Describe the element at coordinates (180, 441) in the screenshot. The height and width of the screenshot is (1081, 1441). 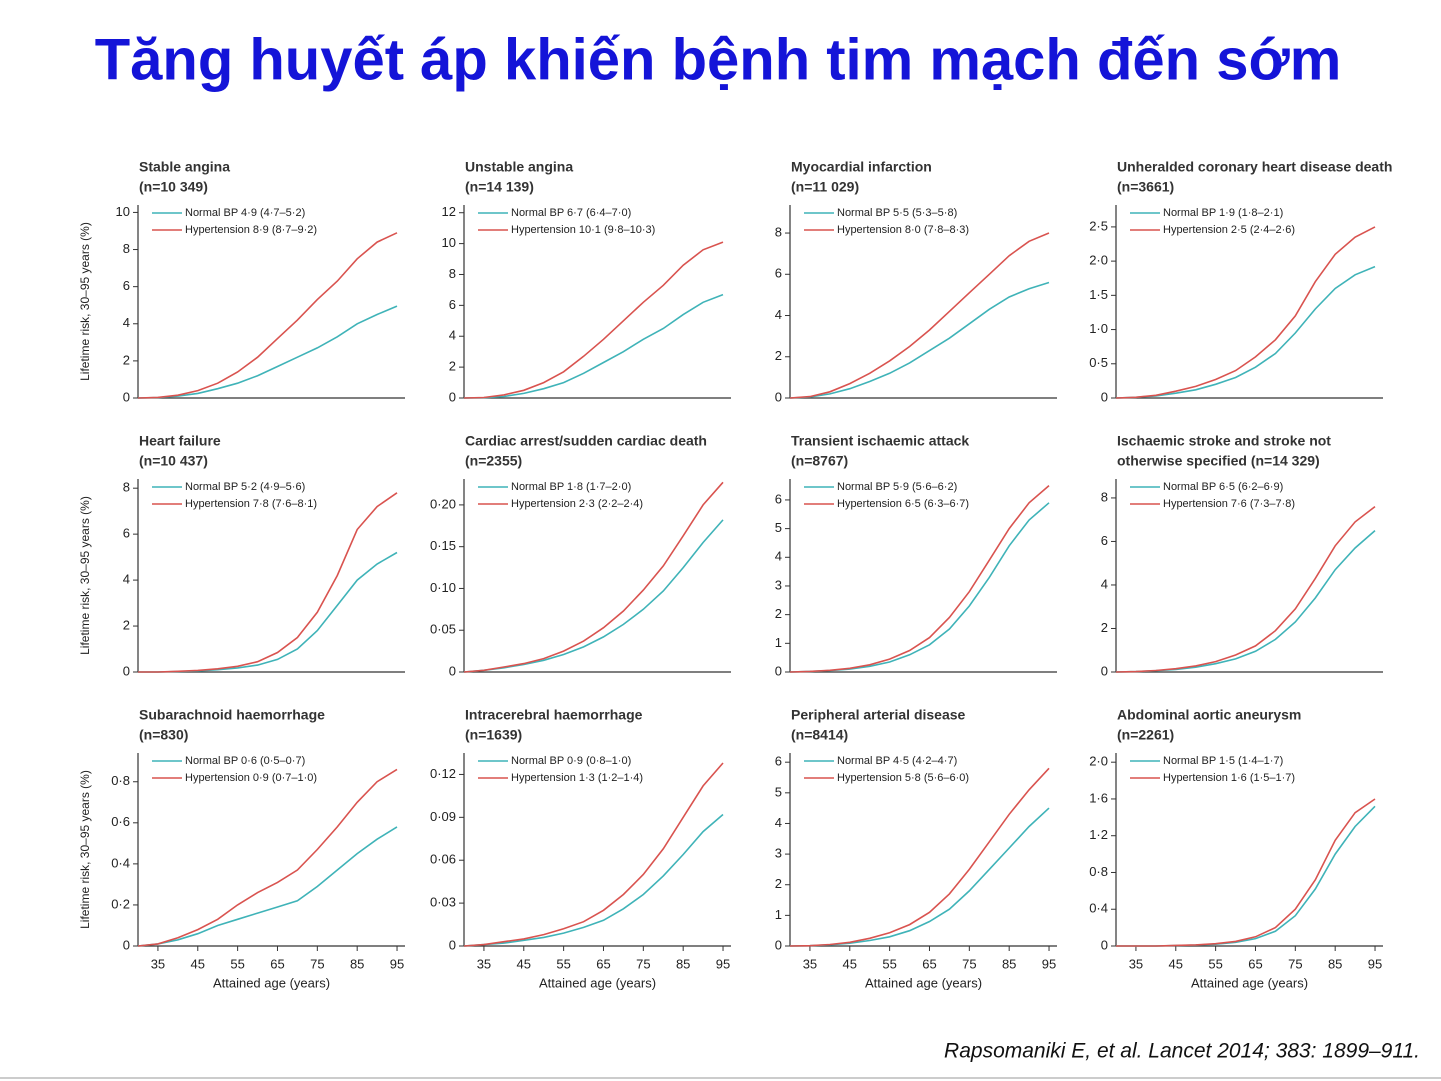
I see `panel-title: Heart failure` at that location.